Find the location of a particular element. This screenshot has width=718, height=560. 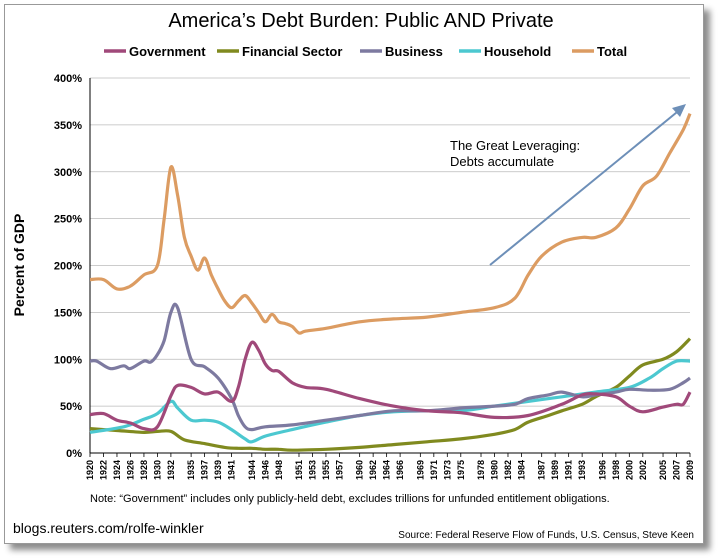

legend-label: Business is located at coordinates (414, 51).